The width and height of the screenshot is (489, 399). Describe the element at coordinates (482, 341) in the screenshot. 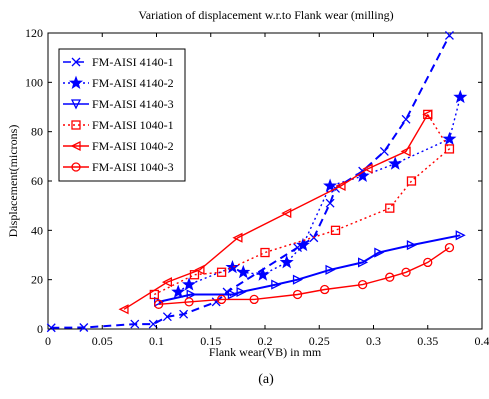

I see `x-tick-label: 0.4` at that location.